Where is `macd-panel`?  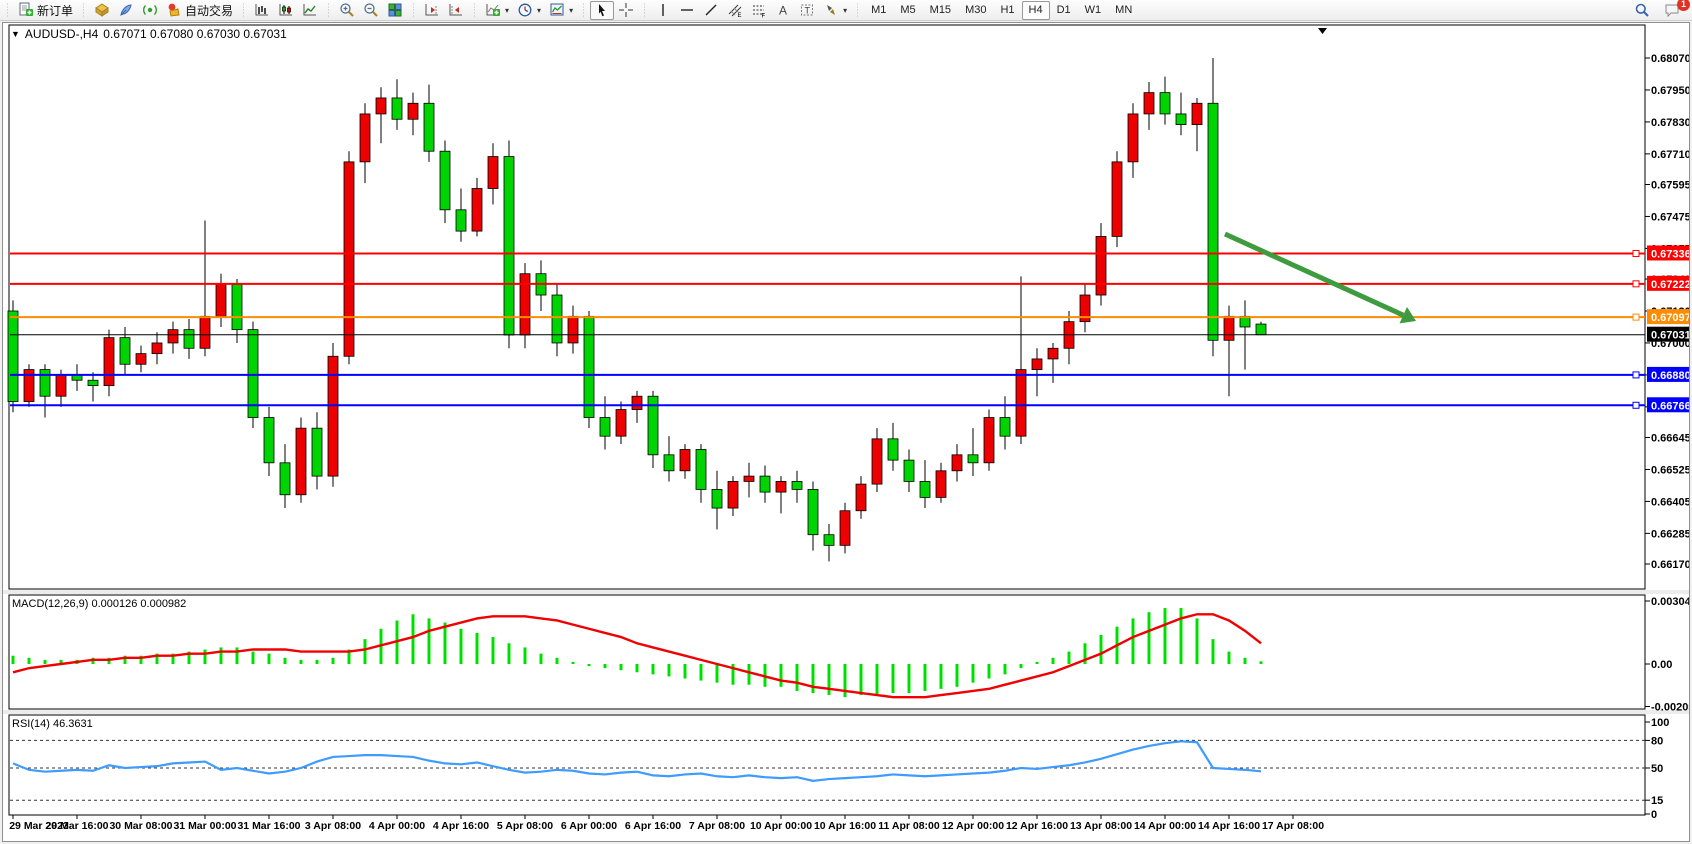 macd-panel is located at coordinates (827, 652).